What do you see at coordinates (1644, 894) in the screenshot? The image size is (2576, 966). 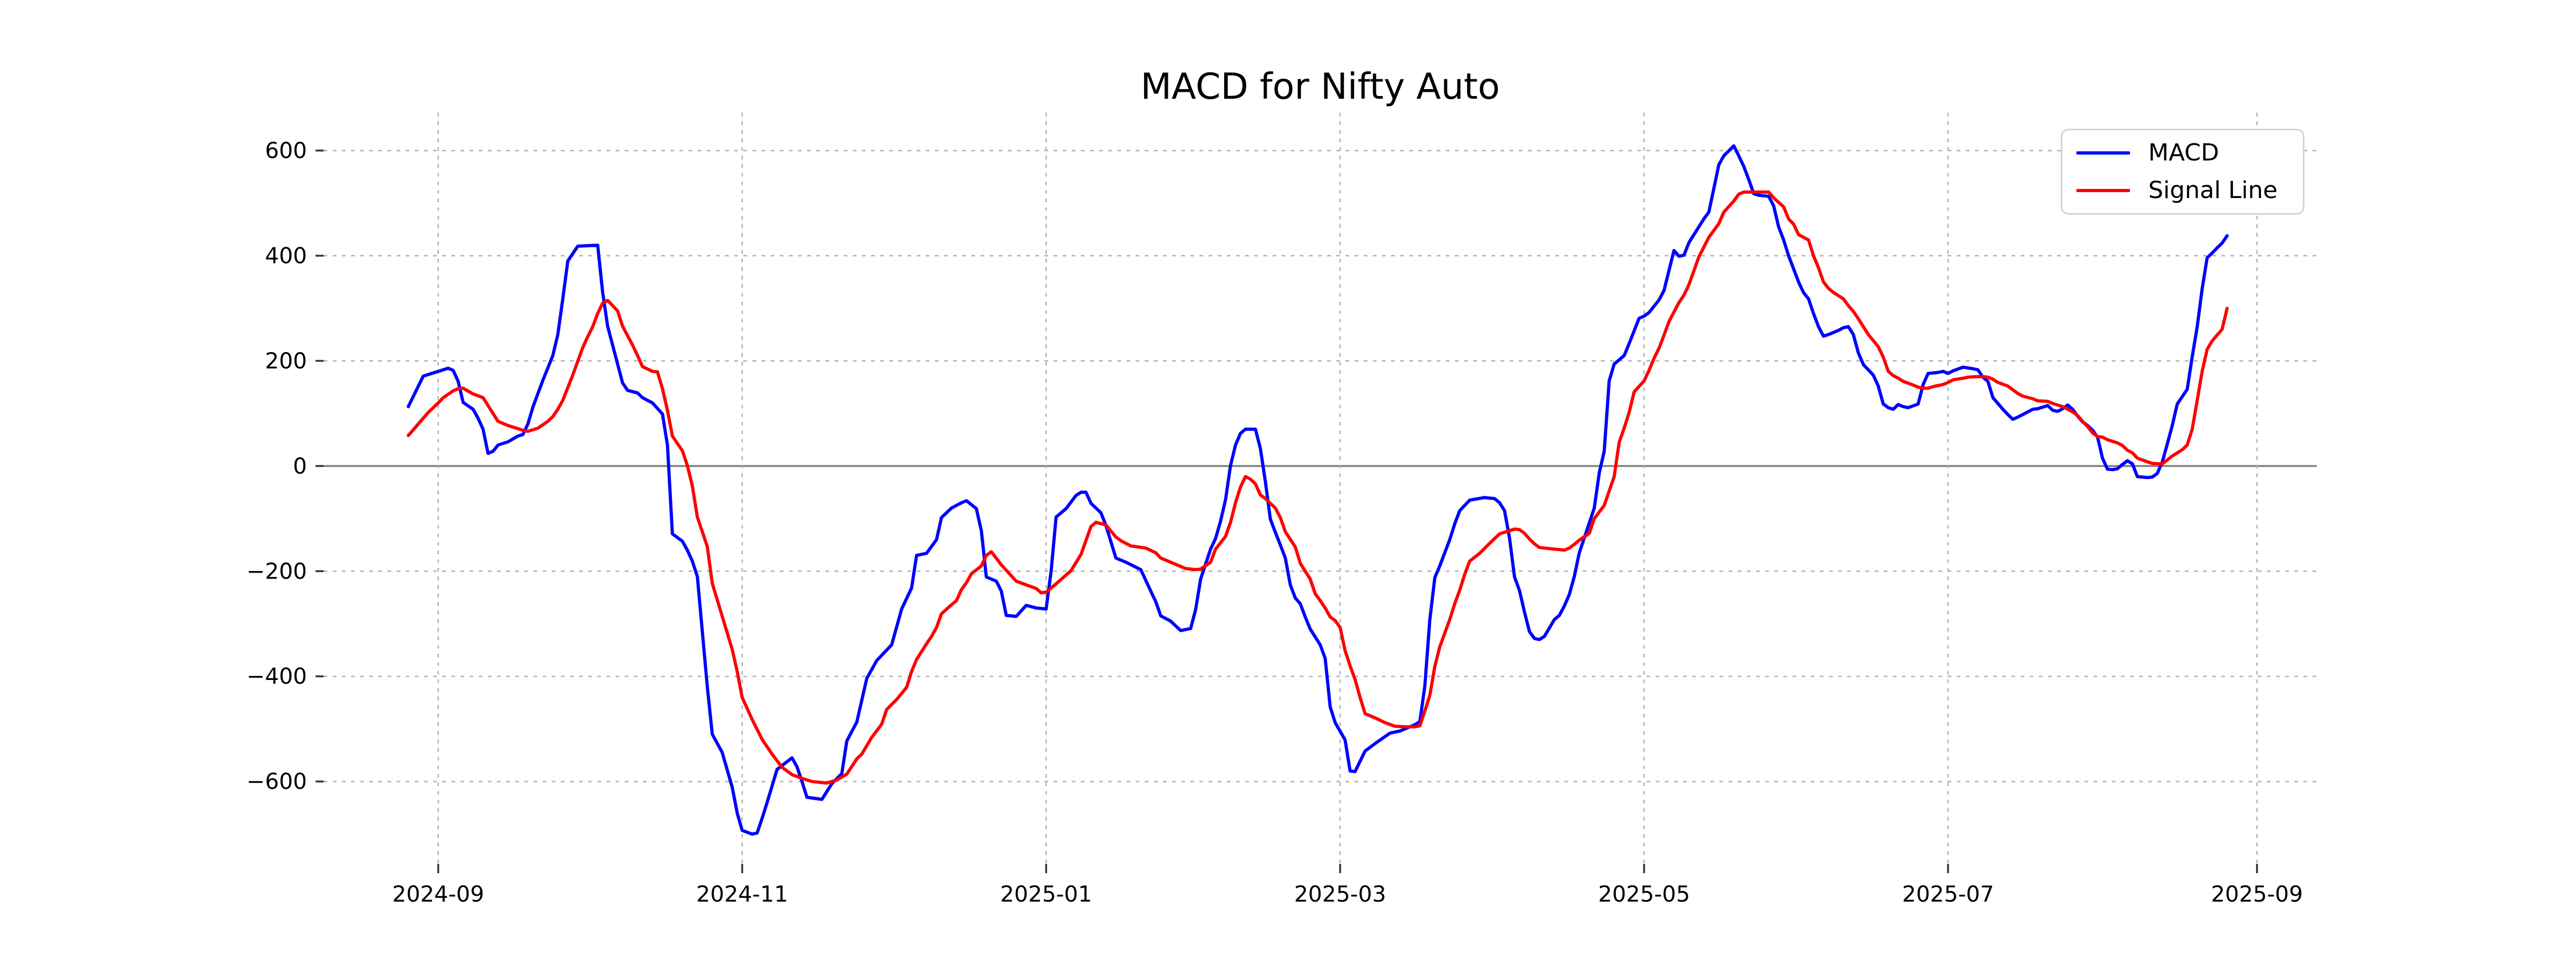 I see `x-tick-label: 2025-05` at bounding box center [1644, 894].